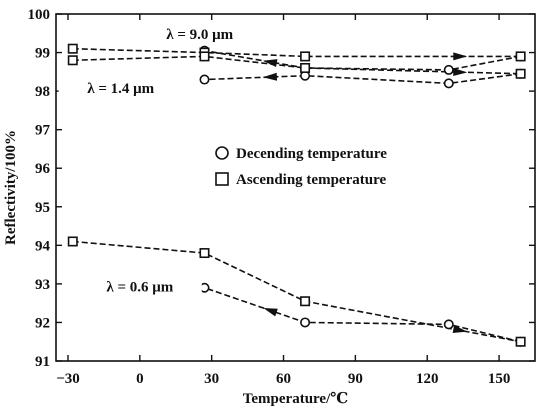 The height and width of the screenshot is (409, 544). What do you see at coordinates (11, 187) in the screenshot?
I see `y-axis-label: Reflectivity/100%` at bounding box center [11, 187].